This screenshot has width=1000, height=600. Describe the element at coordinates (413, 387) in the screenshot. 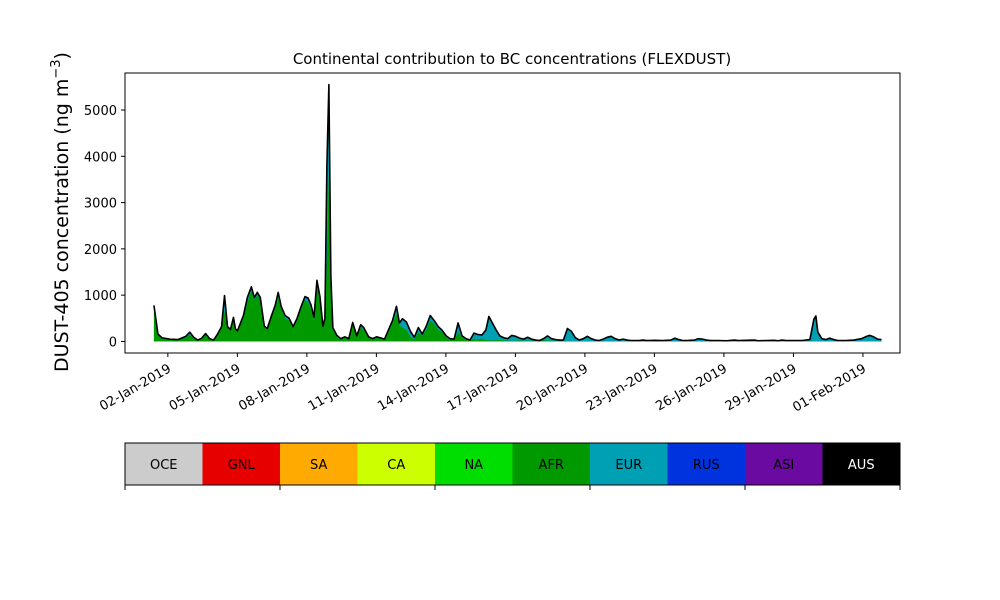

I see `x-tick-label: 14-Jan-2019` at that location.